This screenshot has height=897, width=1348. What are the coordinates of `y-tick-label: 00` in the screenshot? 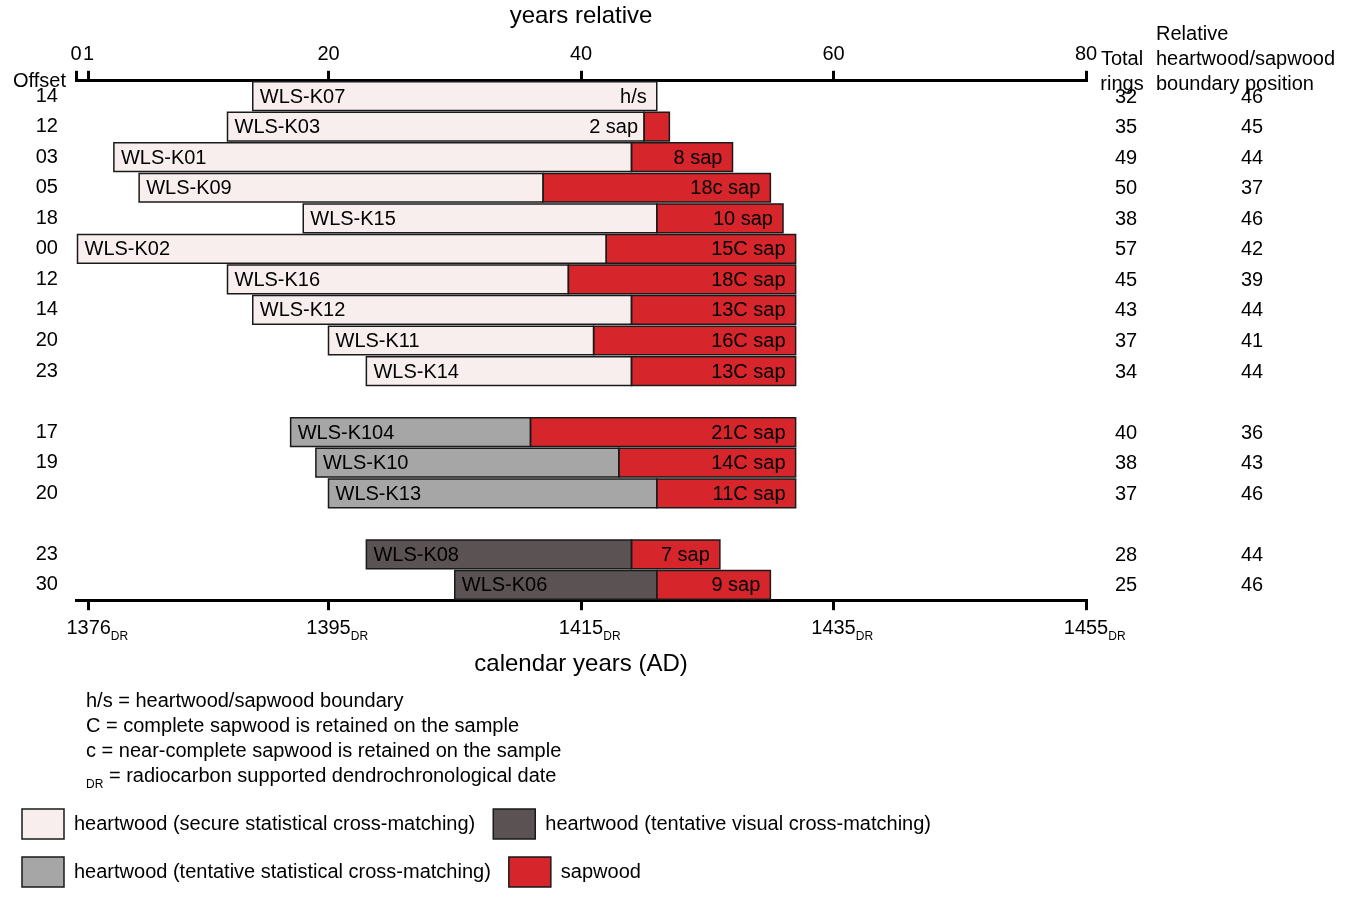 It's located at (46, 247).